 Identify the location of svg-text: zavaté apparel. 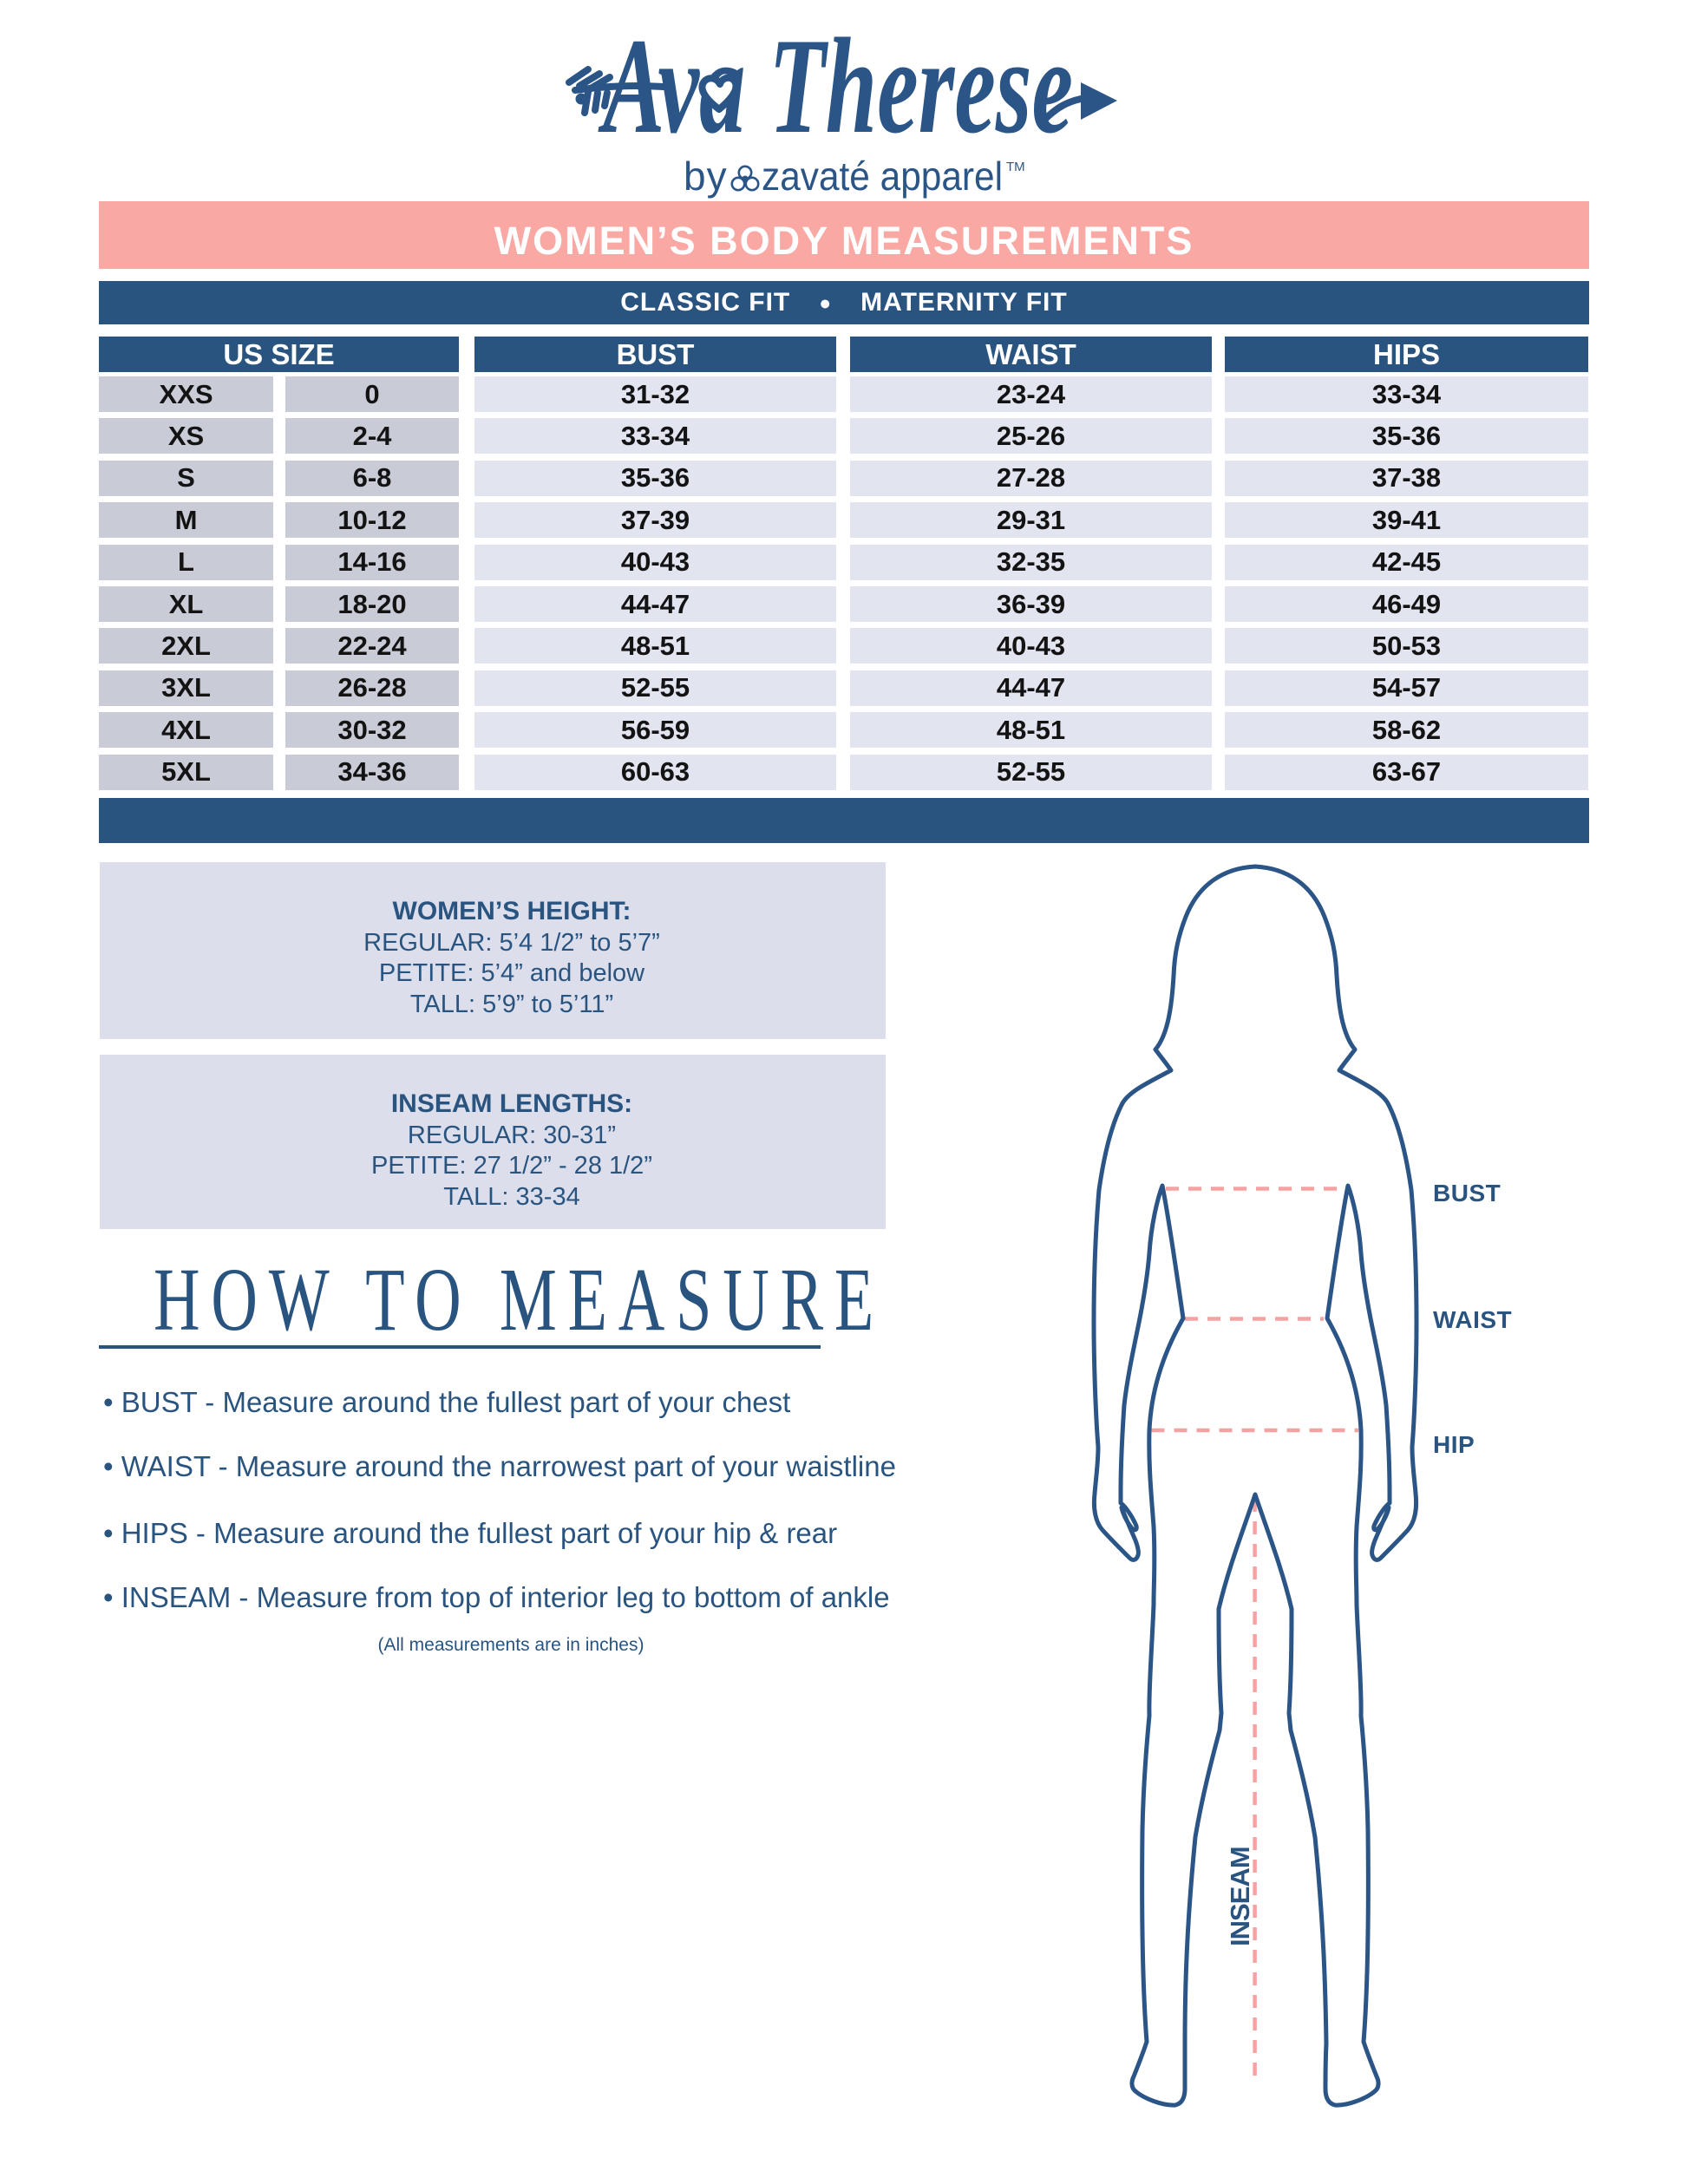
(882, 176).